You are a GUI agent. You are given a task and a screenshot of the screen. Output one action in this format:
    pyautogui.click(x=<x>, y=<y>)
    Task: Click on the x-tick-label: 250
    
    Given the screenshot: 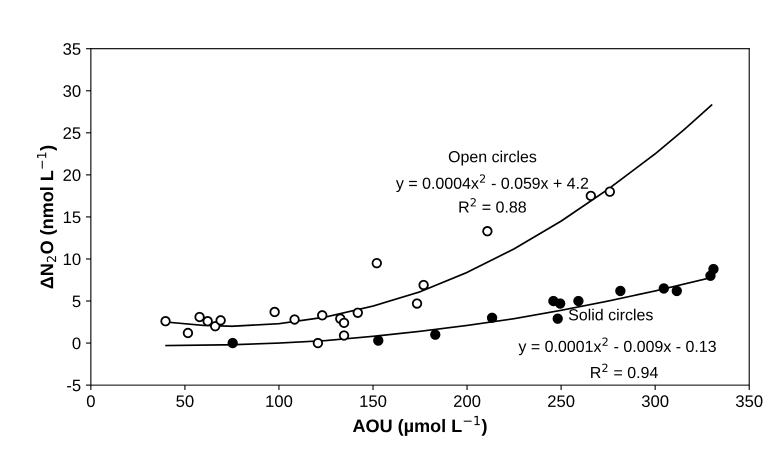 What is the action you would take?
    pyautogui.click(x=561, y=401)
    